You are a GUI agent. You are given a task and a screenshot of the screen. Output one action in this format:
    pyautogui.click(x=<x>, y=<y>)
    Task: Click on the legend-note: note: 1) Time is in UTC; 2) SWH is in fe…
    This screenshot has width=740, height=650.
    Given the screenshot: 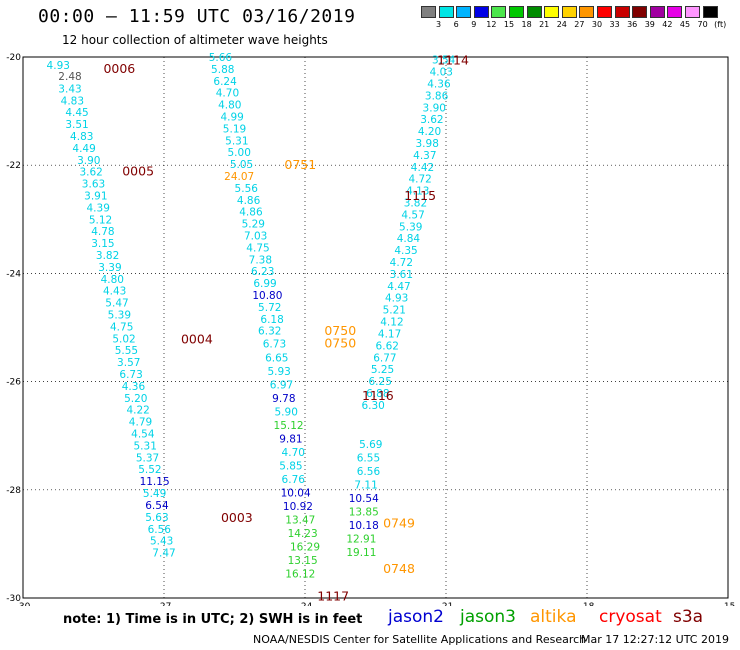 What is the action you would take?
    pyautogui.click(x=213, y=619)
    